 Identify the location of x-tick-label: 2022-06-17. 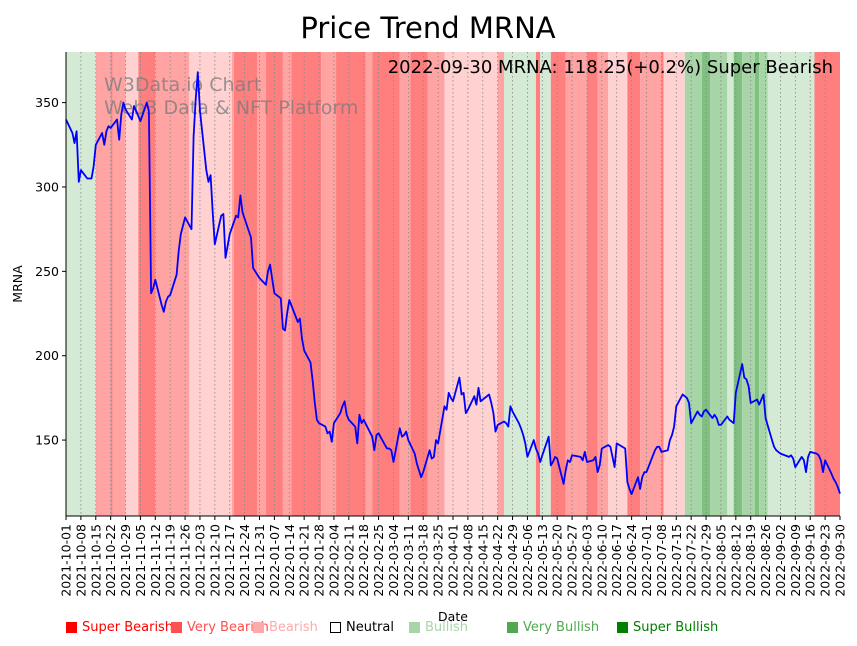
(616, 560).